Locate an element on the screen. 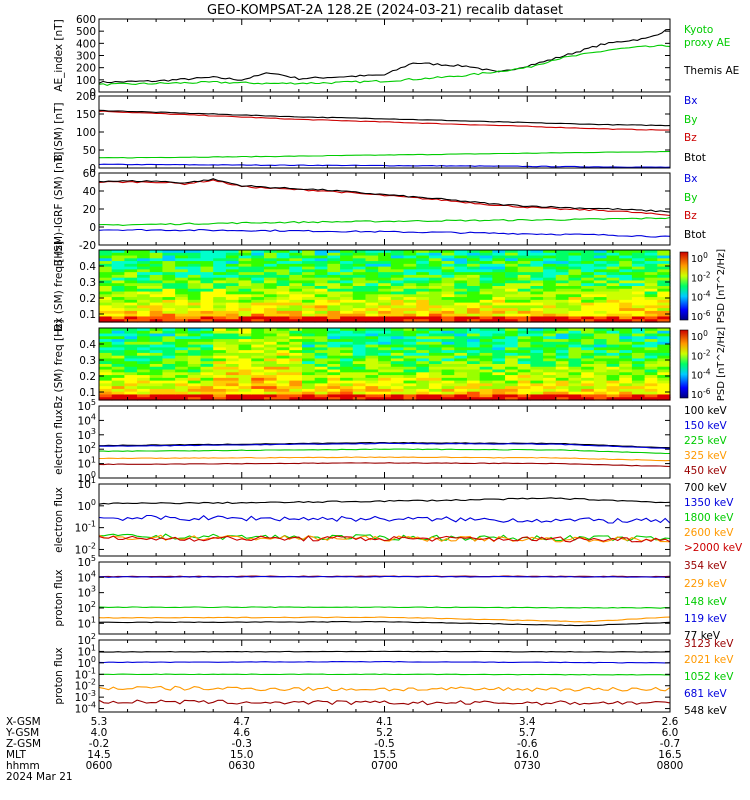 The width and height of the screenshot is (750, 800). legend-entry: 354 keV is located at coordinates (706, 566).